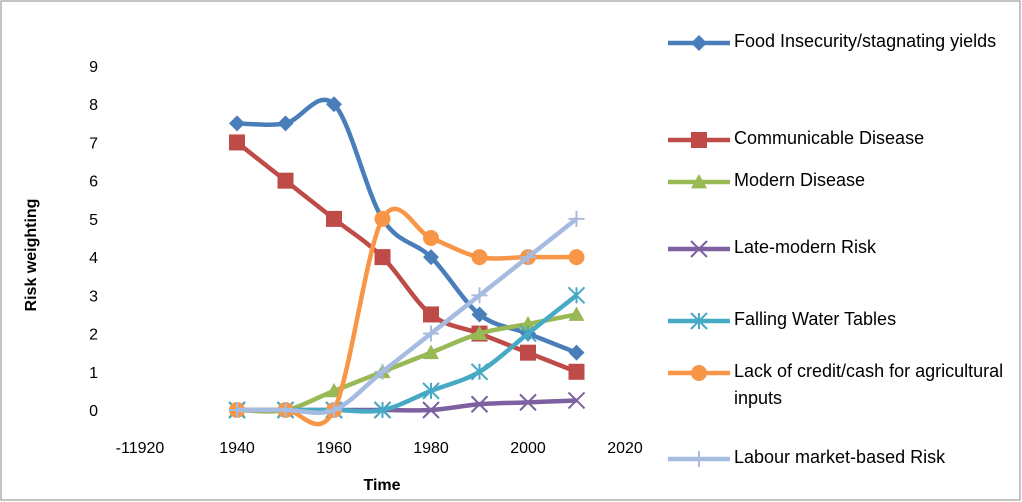  Describe the element at coordinates (93, 143) in the screenshot. I see `y-tick-label: 7` at that location.